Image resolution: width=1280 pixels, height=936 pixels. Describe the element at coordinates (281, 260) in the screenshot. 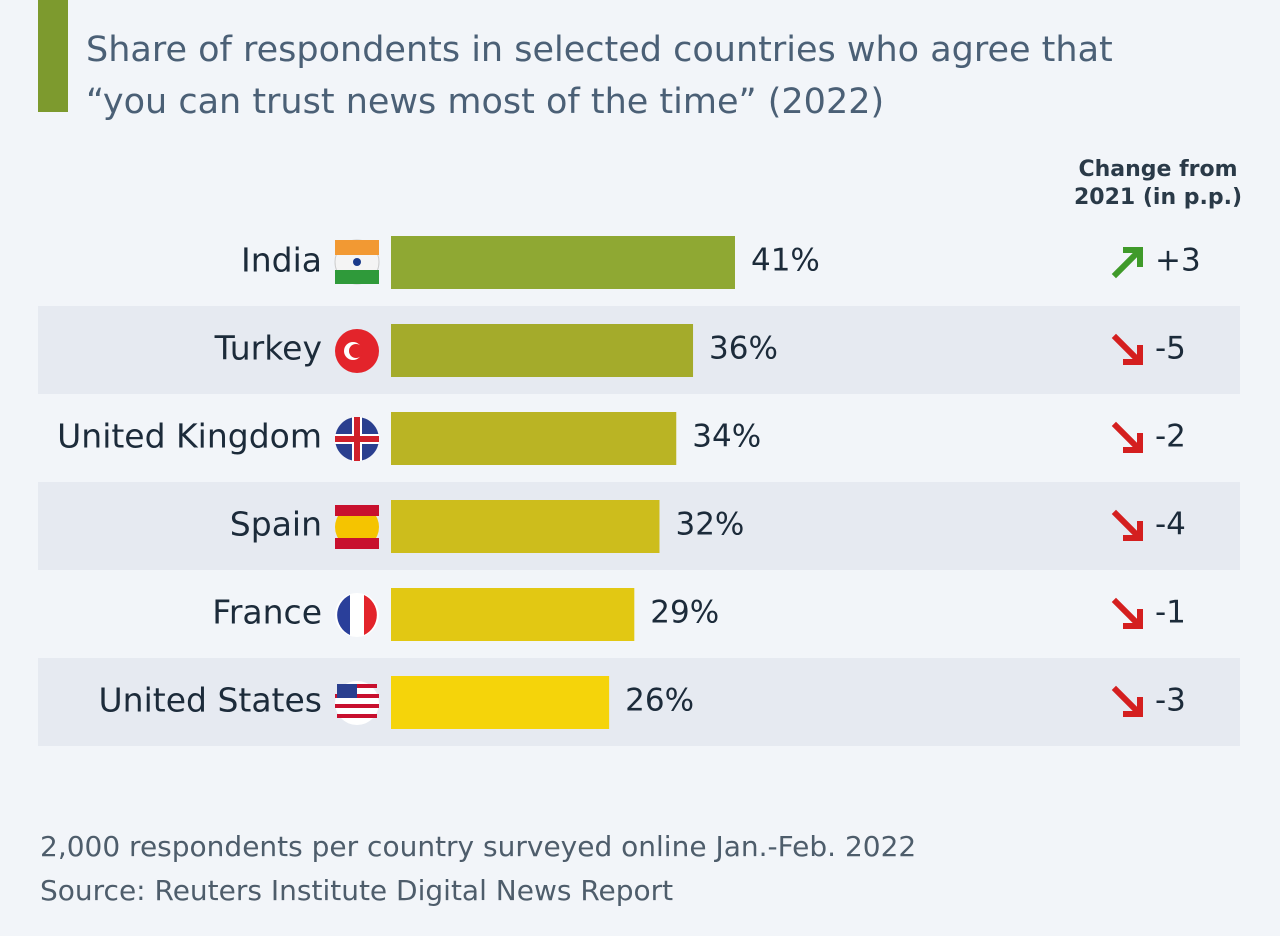

I see `category-label: India` at that location.